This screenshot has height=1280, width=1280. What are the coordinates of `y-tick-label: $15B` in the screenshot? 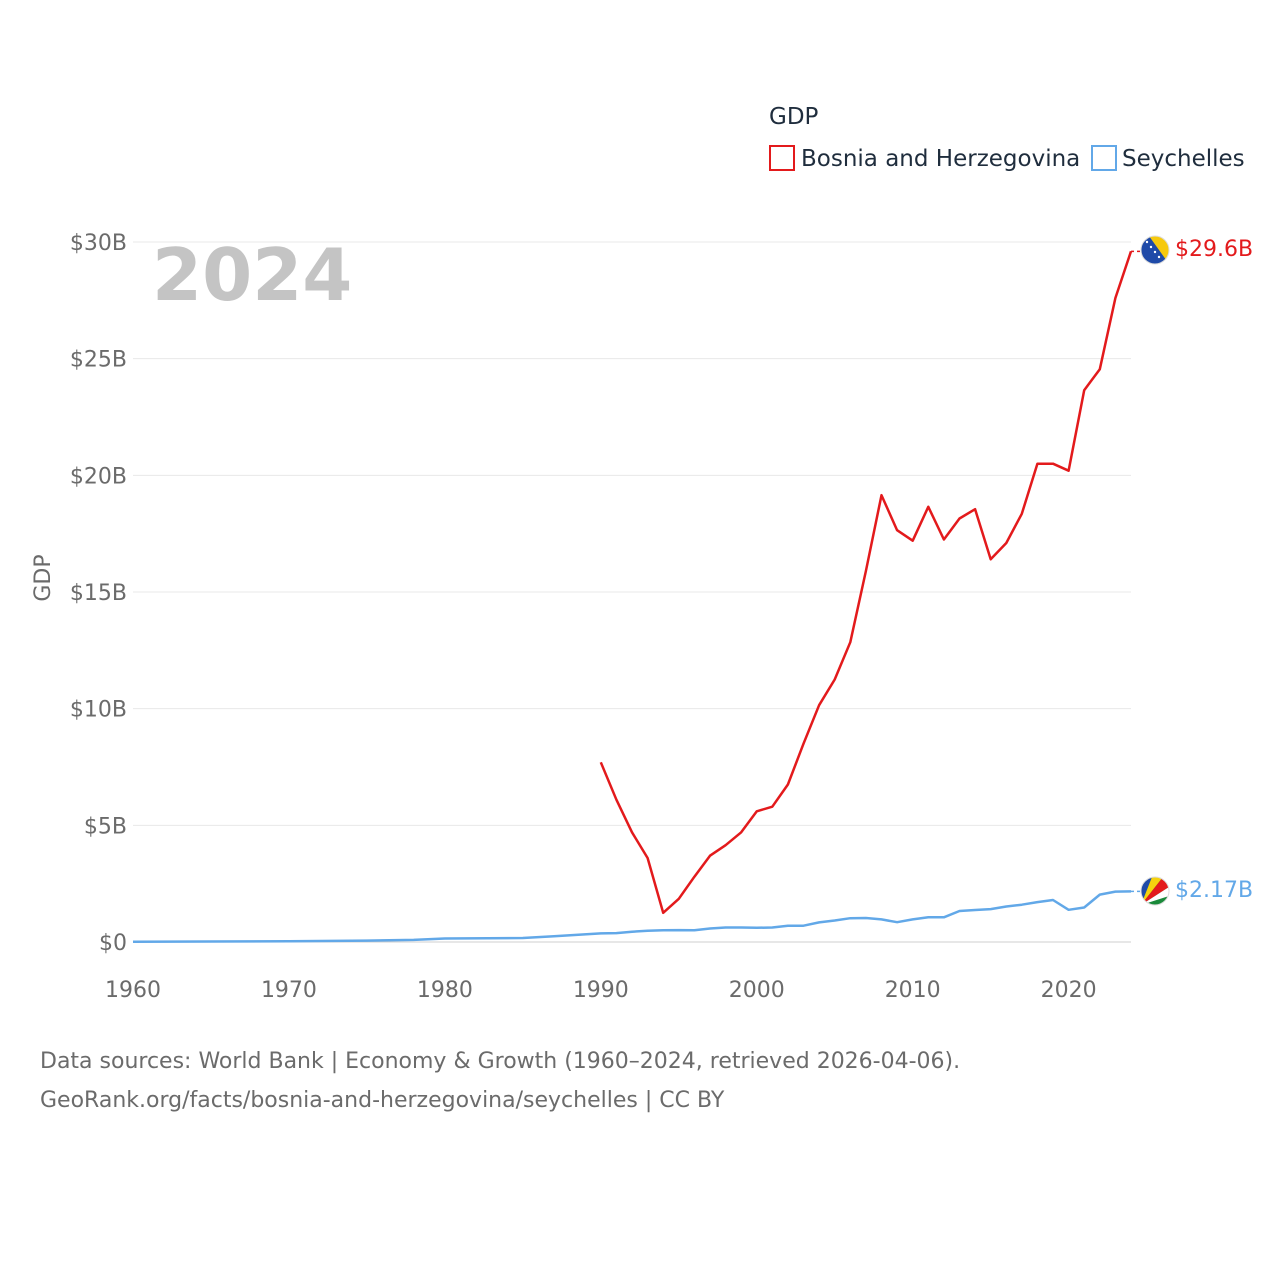 It's located at (98, 593).